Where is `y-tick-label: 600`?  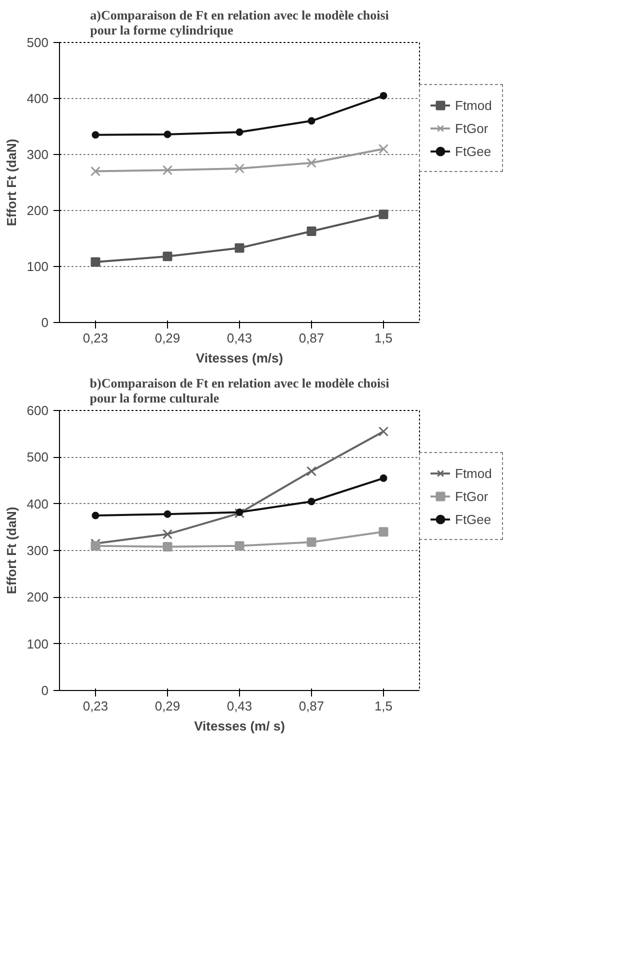 y-tick-label: 600 is located at coordinates (37, 410).